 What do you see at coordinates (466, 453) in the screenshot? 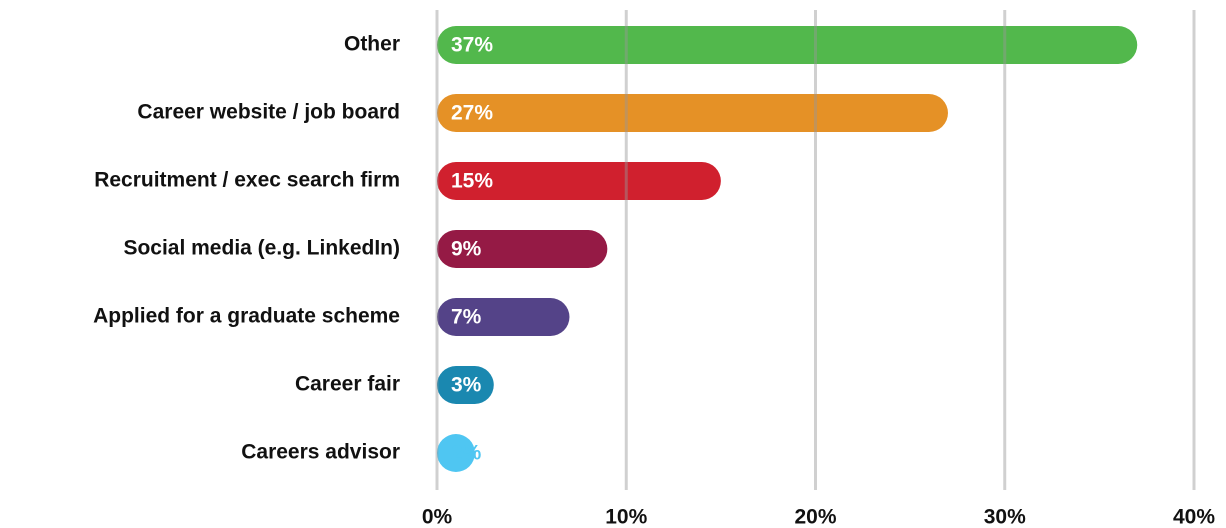
I see `value-label: 2%` at bounding box center [466, 453].